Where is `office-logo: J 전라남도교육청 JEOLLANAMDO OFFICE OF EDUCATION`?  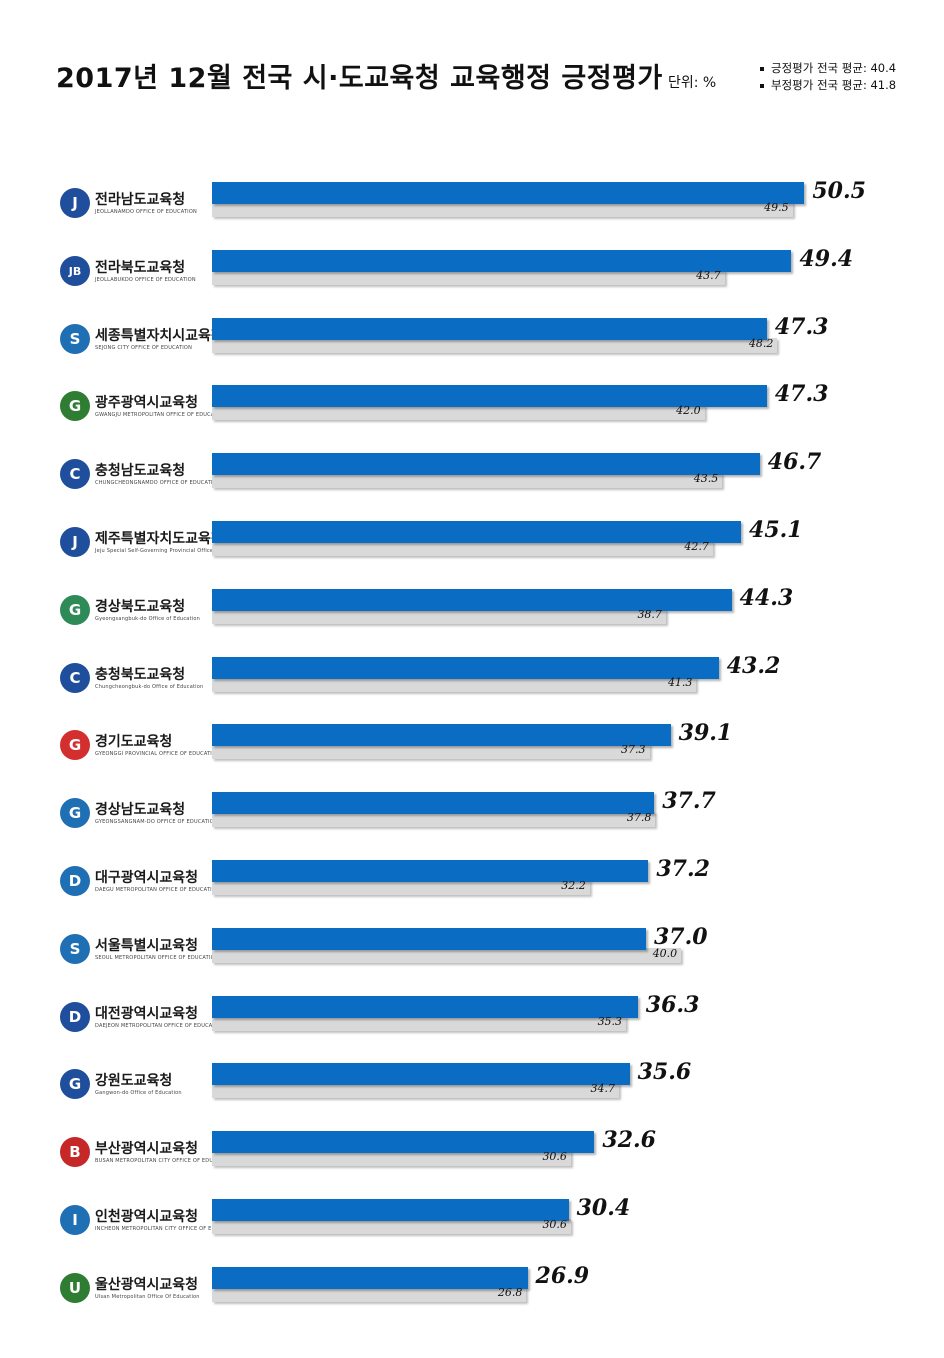
office-logo: J 전라남도교육청 JEOLLANAMDO OFFICE OF EDUCATION is located at coordinates (132, 204).